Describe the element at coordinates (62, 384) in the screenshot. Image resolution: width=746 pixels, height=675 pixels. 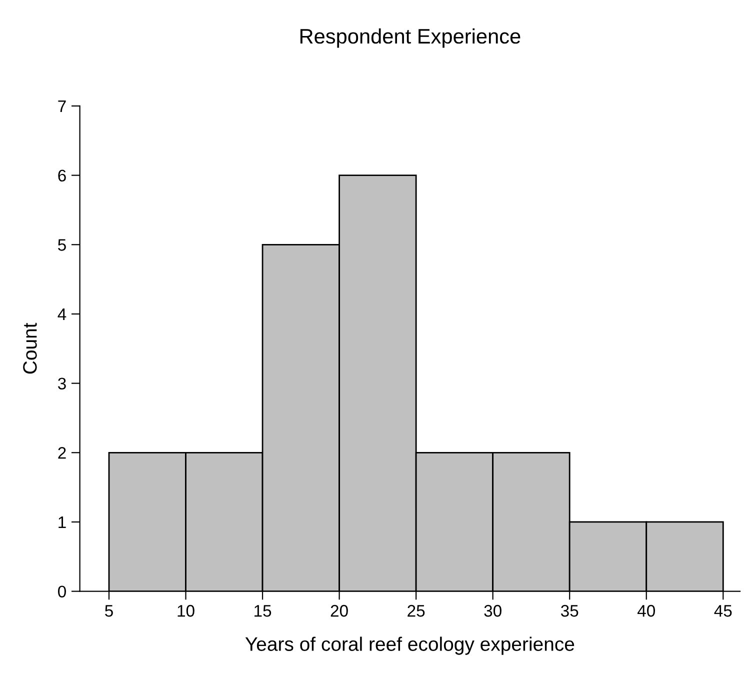
I see `y-tick-label: 3` at that location.